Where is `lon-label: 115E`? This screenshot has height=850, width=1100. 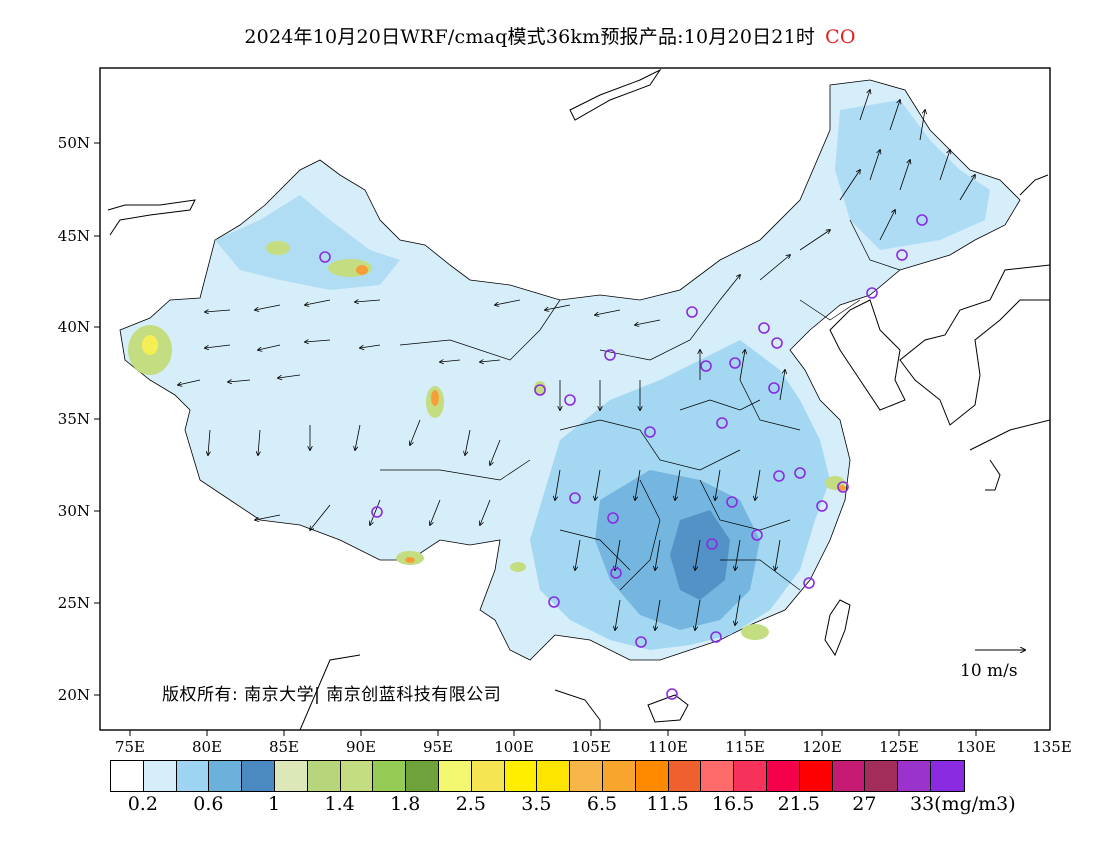
lon-label: 115E is located at coordinates (745, 747).